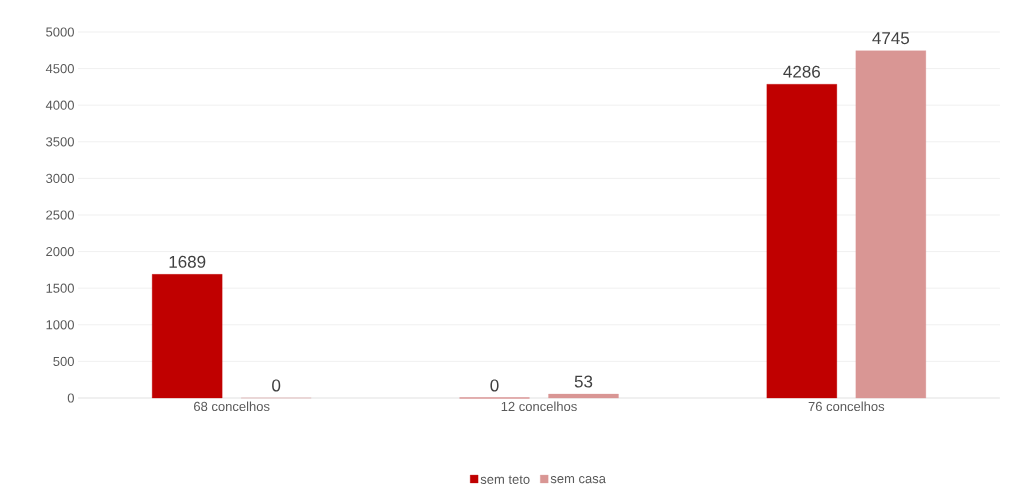 This screenshot has height=489, width=1011. What do you see at coordinates (59, 105) in the screenshot?
I see `y-tick-label: 4000` at bounding box center [59, 105].